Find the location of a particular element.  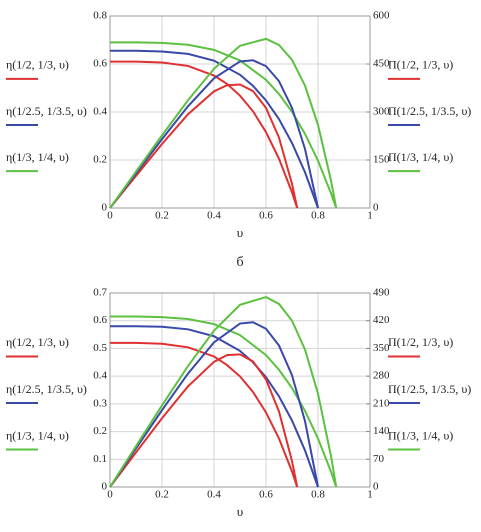

y2-tick-label: 490 is located at coordinates (381, 293).